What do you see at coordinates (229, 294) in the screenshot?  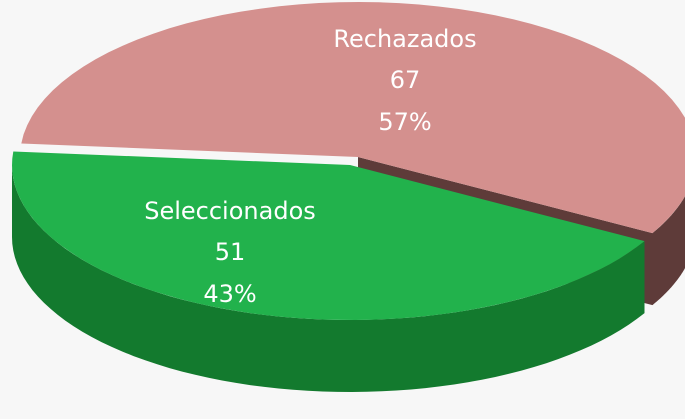 I see `slice-percent: 43%` at bounding box center [229, 294].